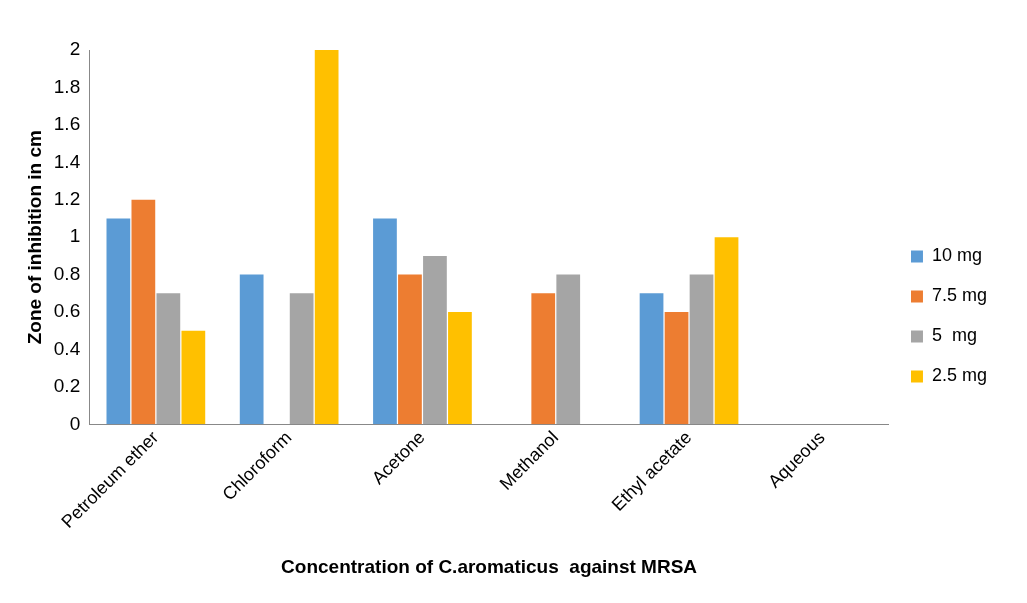  What do you see at coordinates (75, 423) in the screenshot?
I see `y-tick-label: 0` at bounding box center [75, 423].